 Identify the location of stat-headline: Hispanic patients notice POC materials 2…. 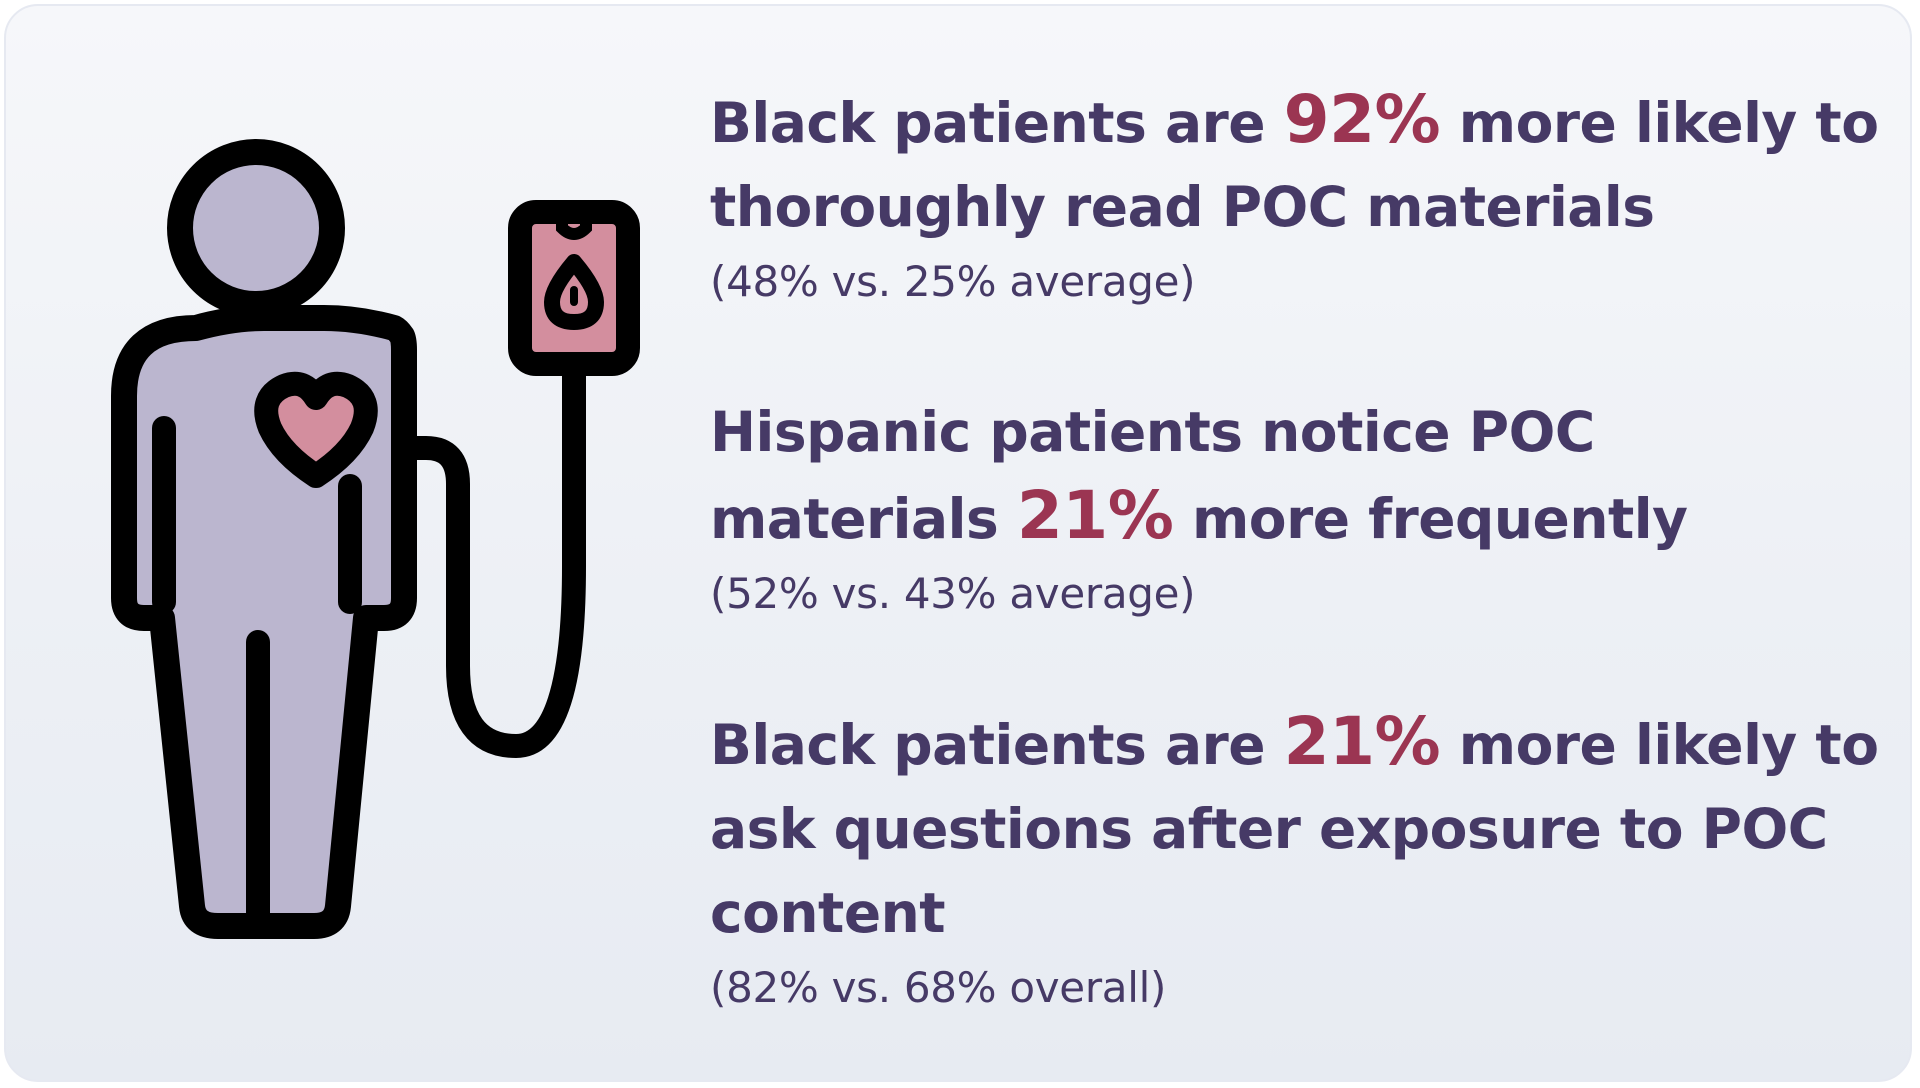
(1199, 477).